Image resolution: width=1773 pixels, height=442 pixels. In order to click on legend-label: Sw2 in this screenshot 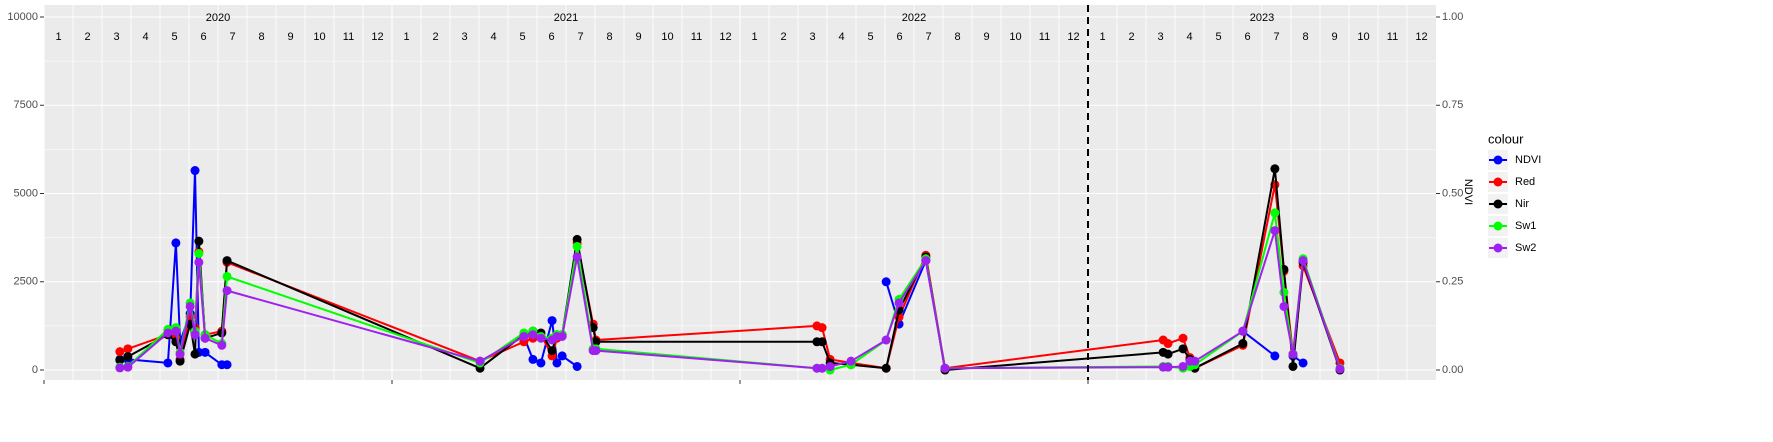, I will do `click(1525, 248)`.